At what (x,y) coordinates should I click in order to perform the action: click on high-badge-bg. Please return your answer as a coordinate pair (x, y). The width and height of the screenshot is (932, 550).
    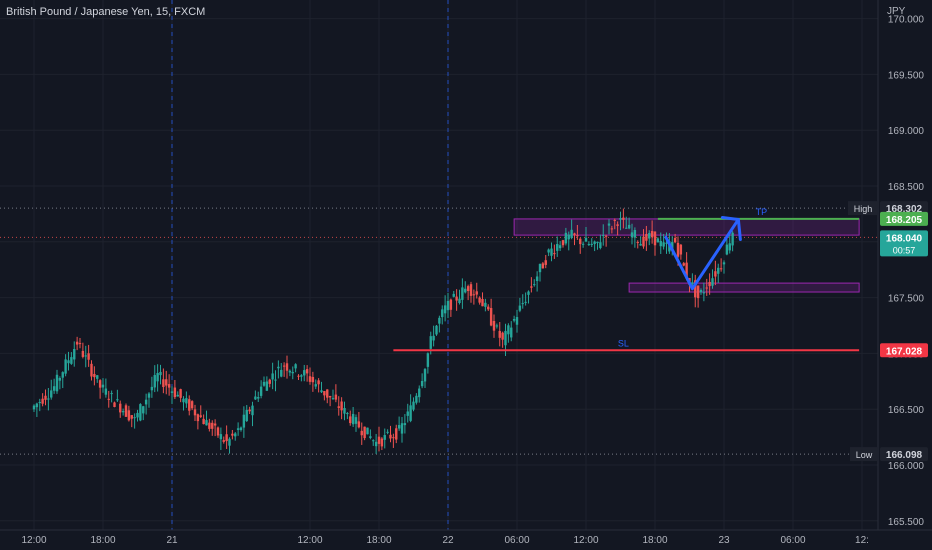
    Looking at the image, I should click on (904, 208).